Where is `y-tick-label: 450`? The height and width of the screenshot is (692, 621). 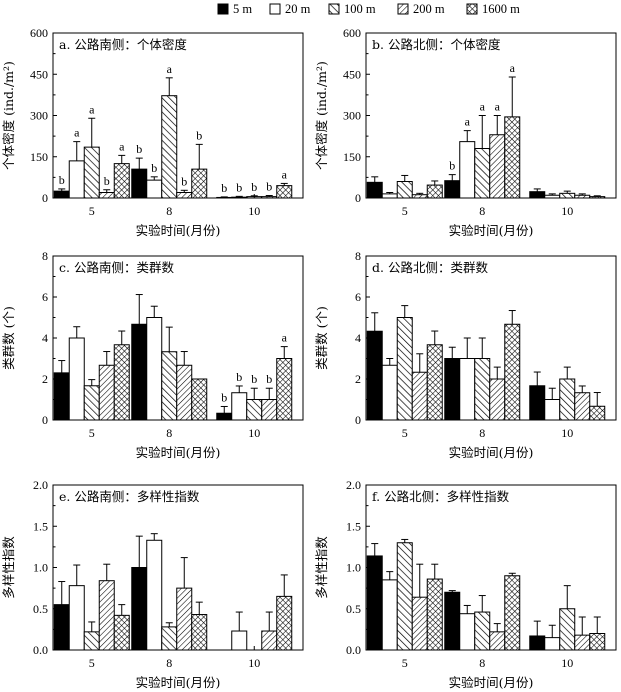
y-tick-label: 450 is located at coordinates (352, 74).